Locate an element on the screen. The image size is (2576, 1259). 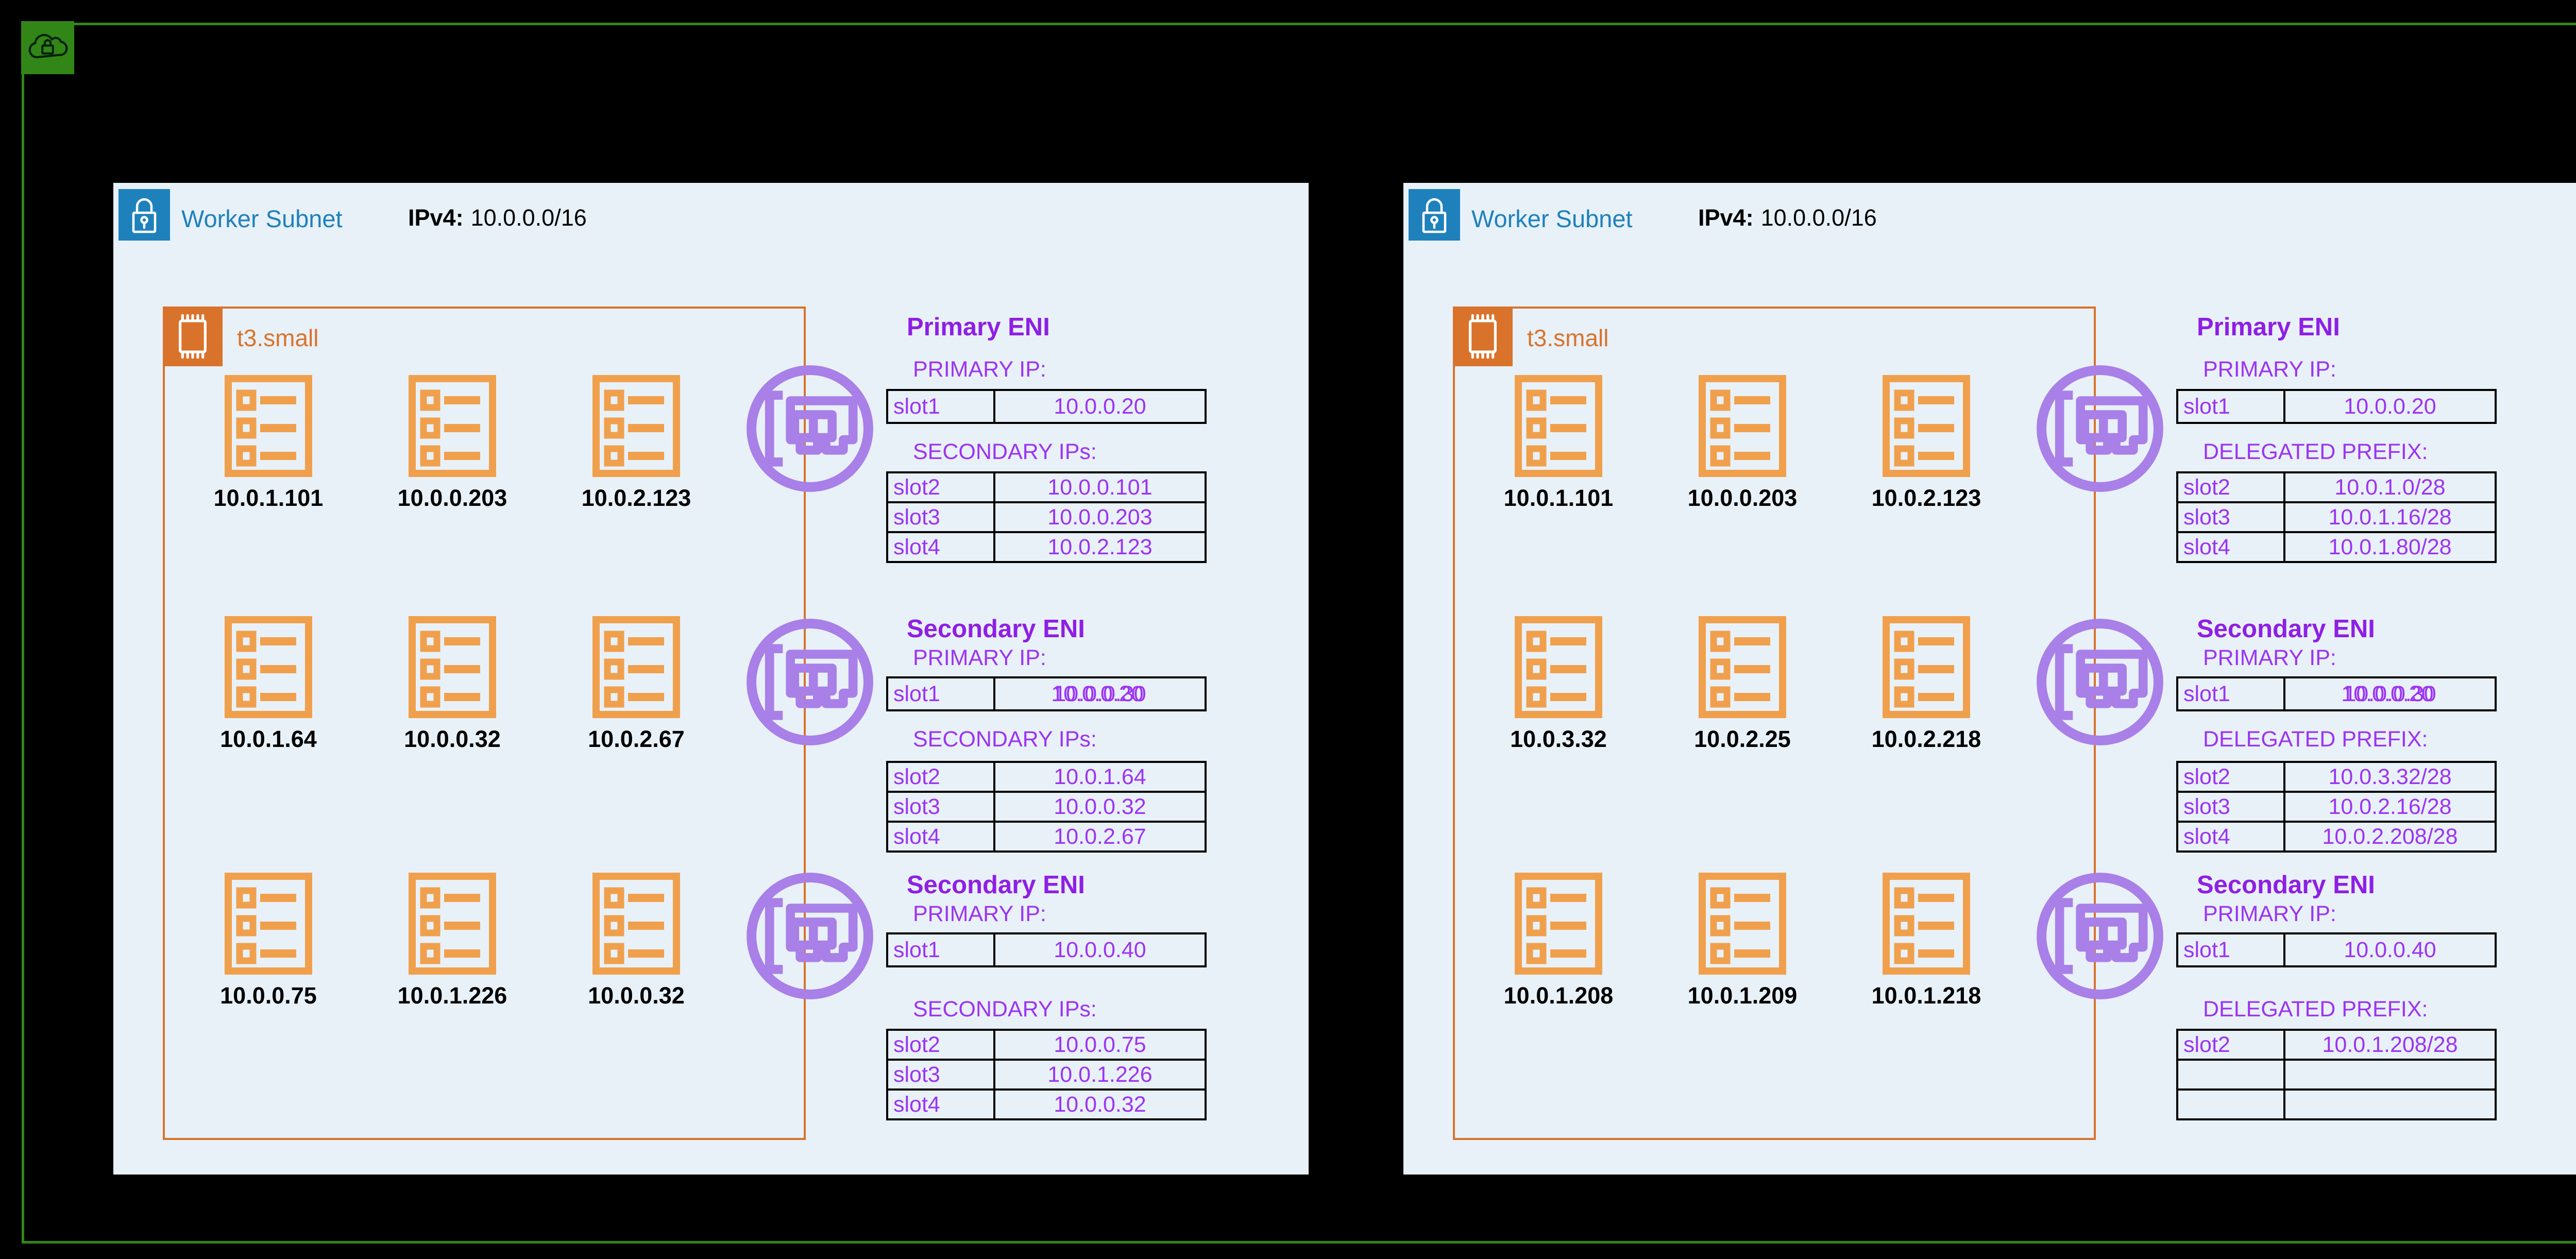
ip-value-cell: 10.0.0.75 is located at coordinates (1100, 1045).